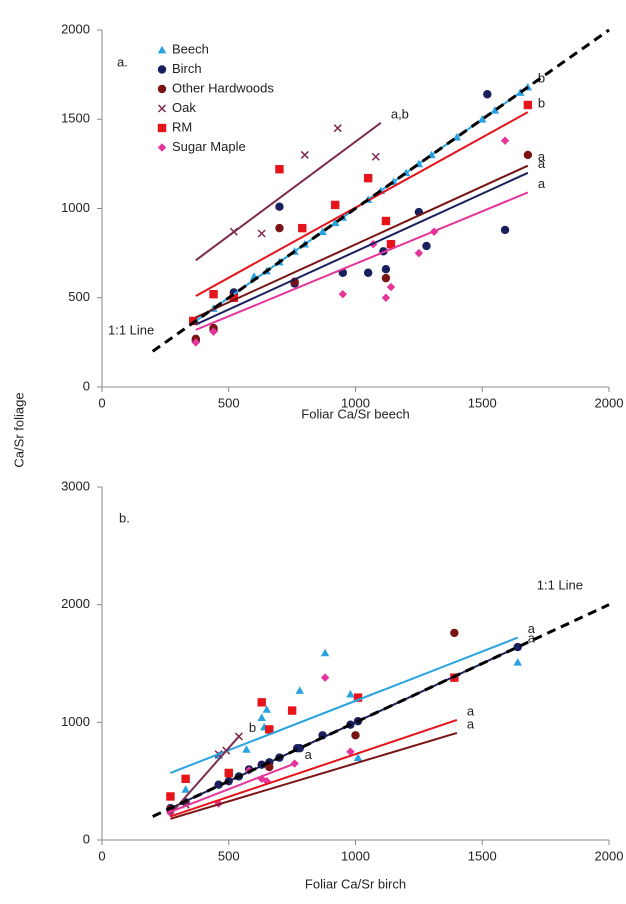 This screenshot has width=626, height=904. What do you see at coordinates (184, 107) in the screenshot?
I see `legend-label: Oak` at bounding box center [184, 107].